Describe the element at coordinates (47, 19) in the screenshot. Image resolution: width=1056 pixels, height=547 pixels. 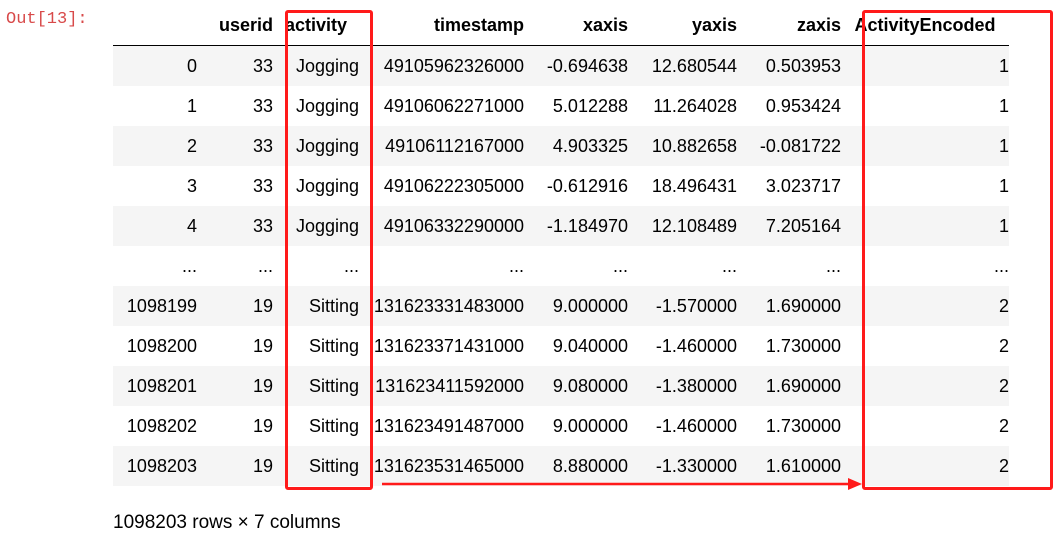
I see `output-prompt: Out[13]:` at that location.